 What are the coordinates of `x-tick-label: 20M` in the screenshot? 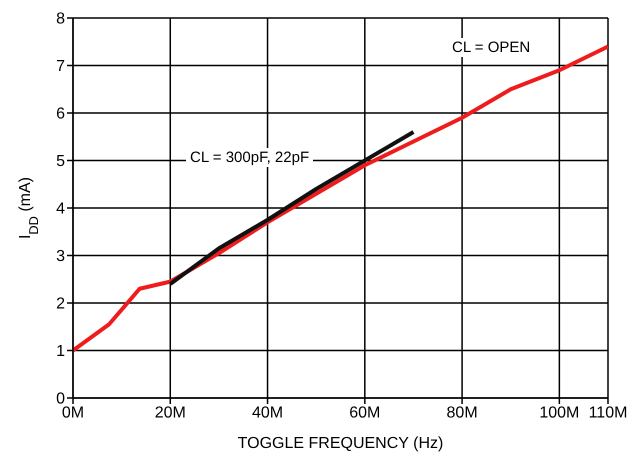 It's located at (170, 413).